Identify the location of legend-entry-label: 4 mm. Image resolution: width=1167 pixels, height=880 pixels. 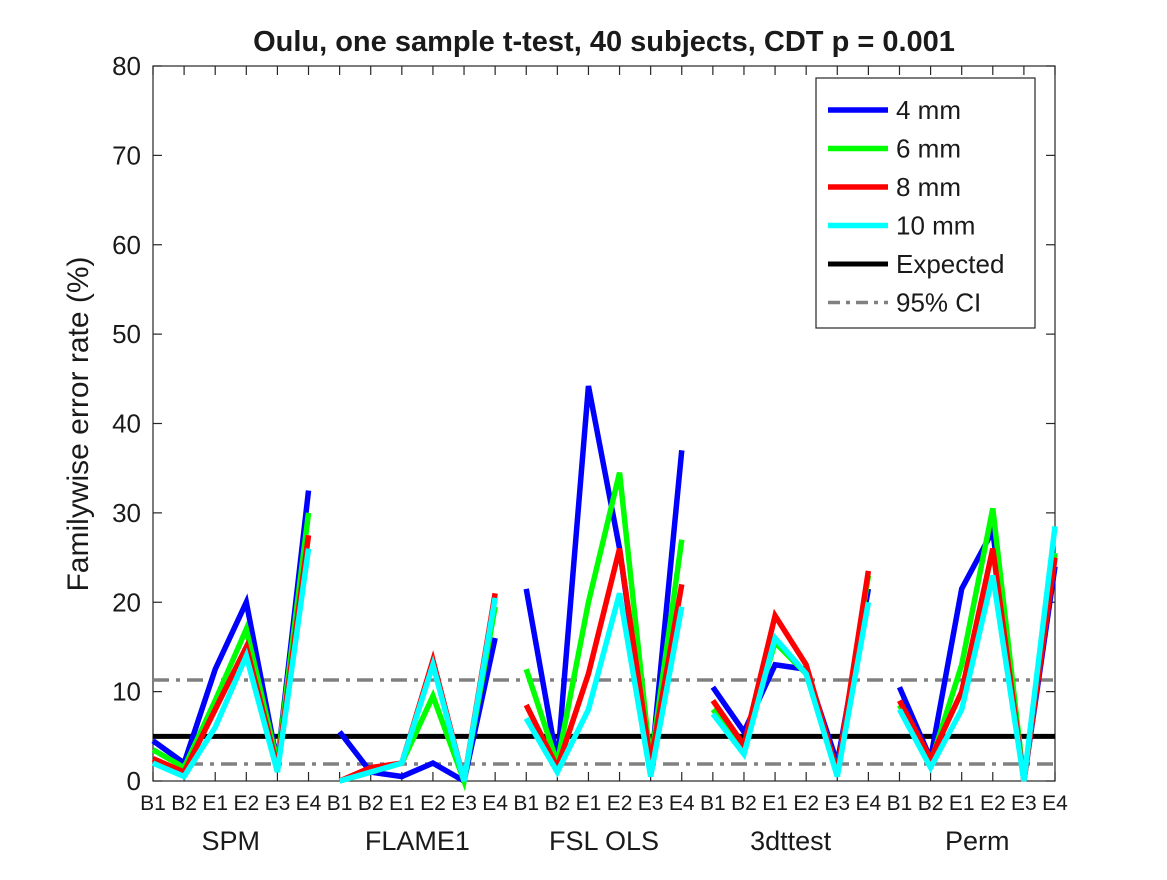
(928, 110).